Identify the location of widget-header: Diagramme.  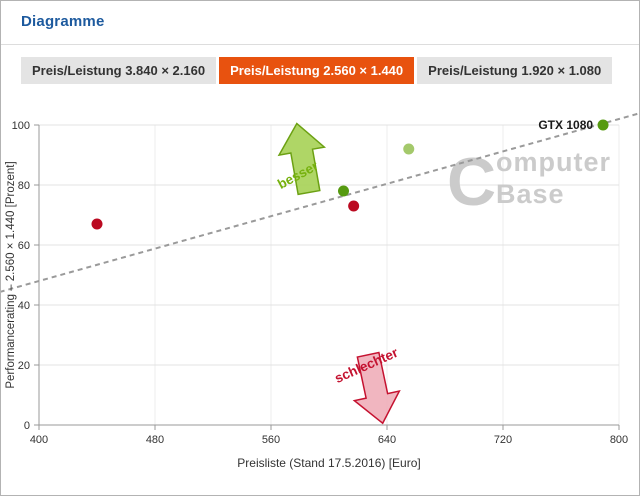
(320, 23).